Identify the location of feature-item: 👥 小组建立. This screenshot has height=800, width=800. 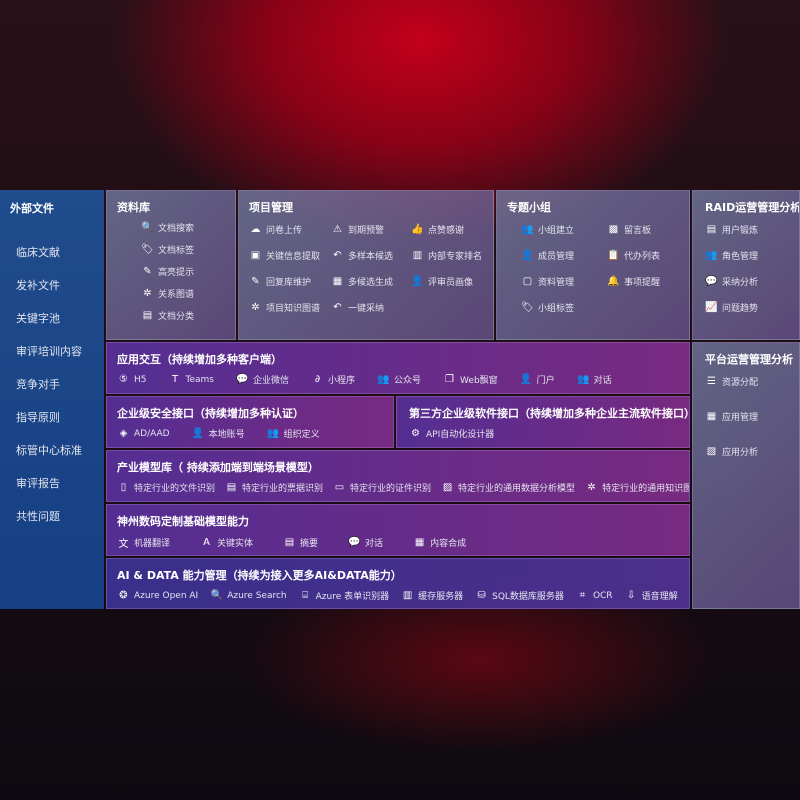
(564, 229).